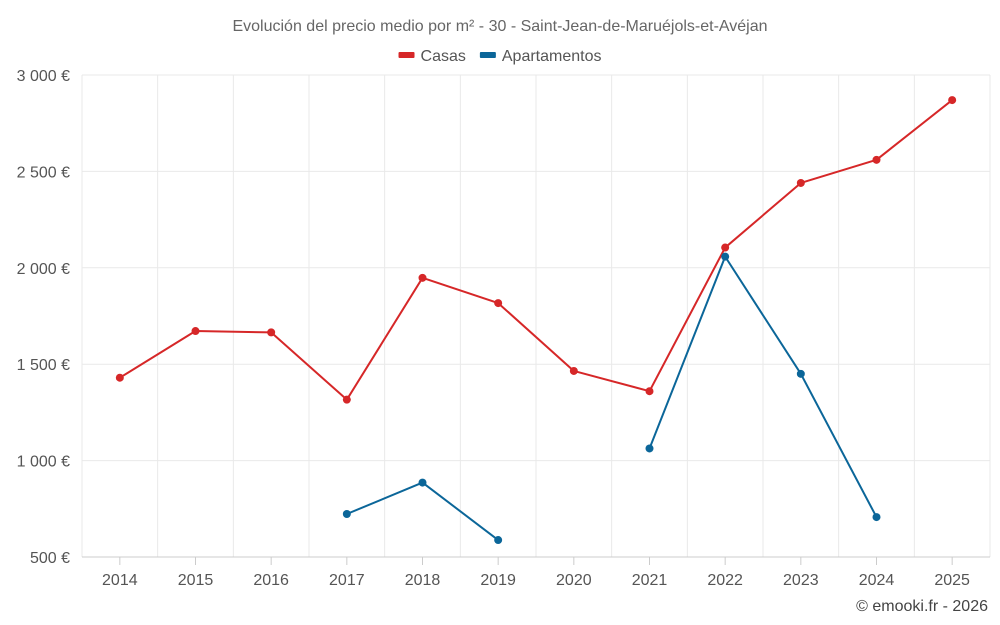 The height and width of the screenshot is (625, 1000). Describe the element at coordinates (877, 580) in the screenshot. I see `x-tick-label: 2024` at that location.